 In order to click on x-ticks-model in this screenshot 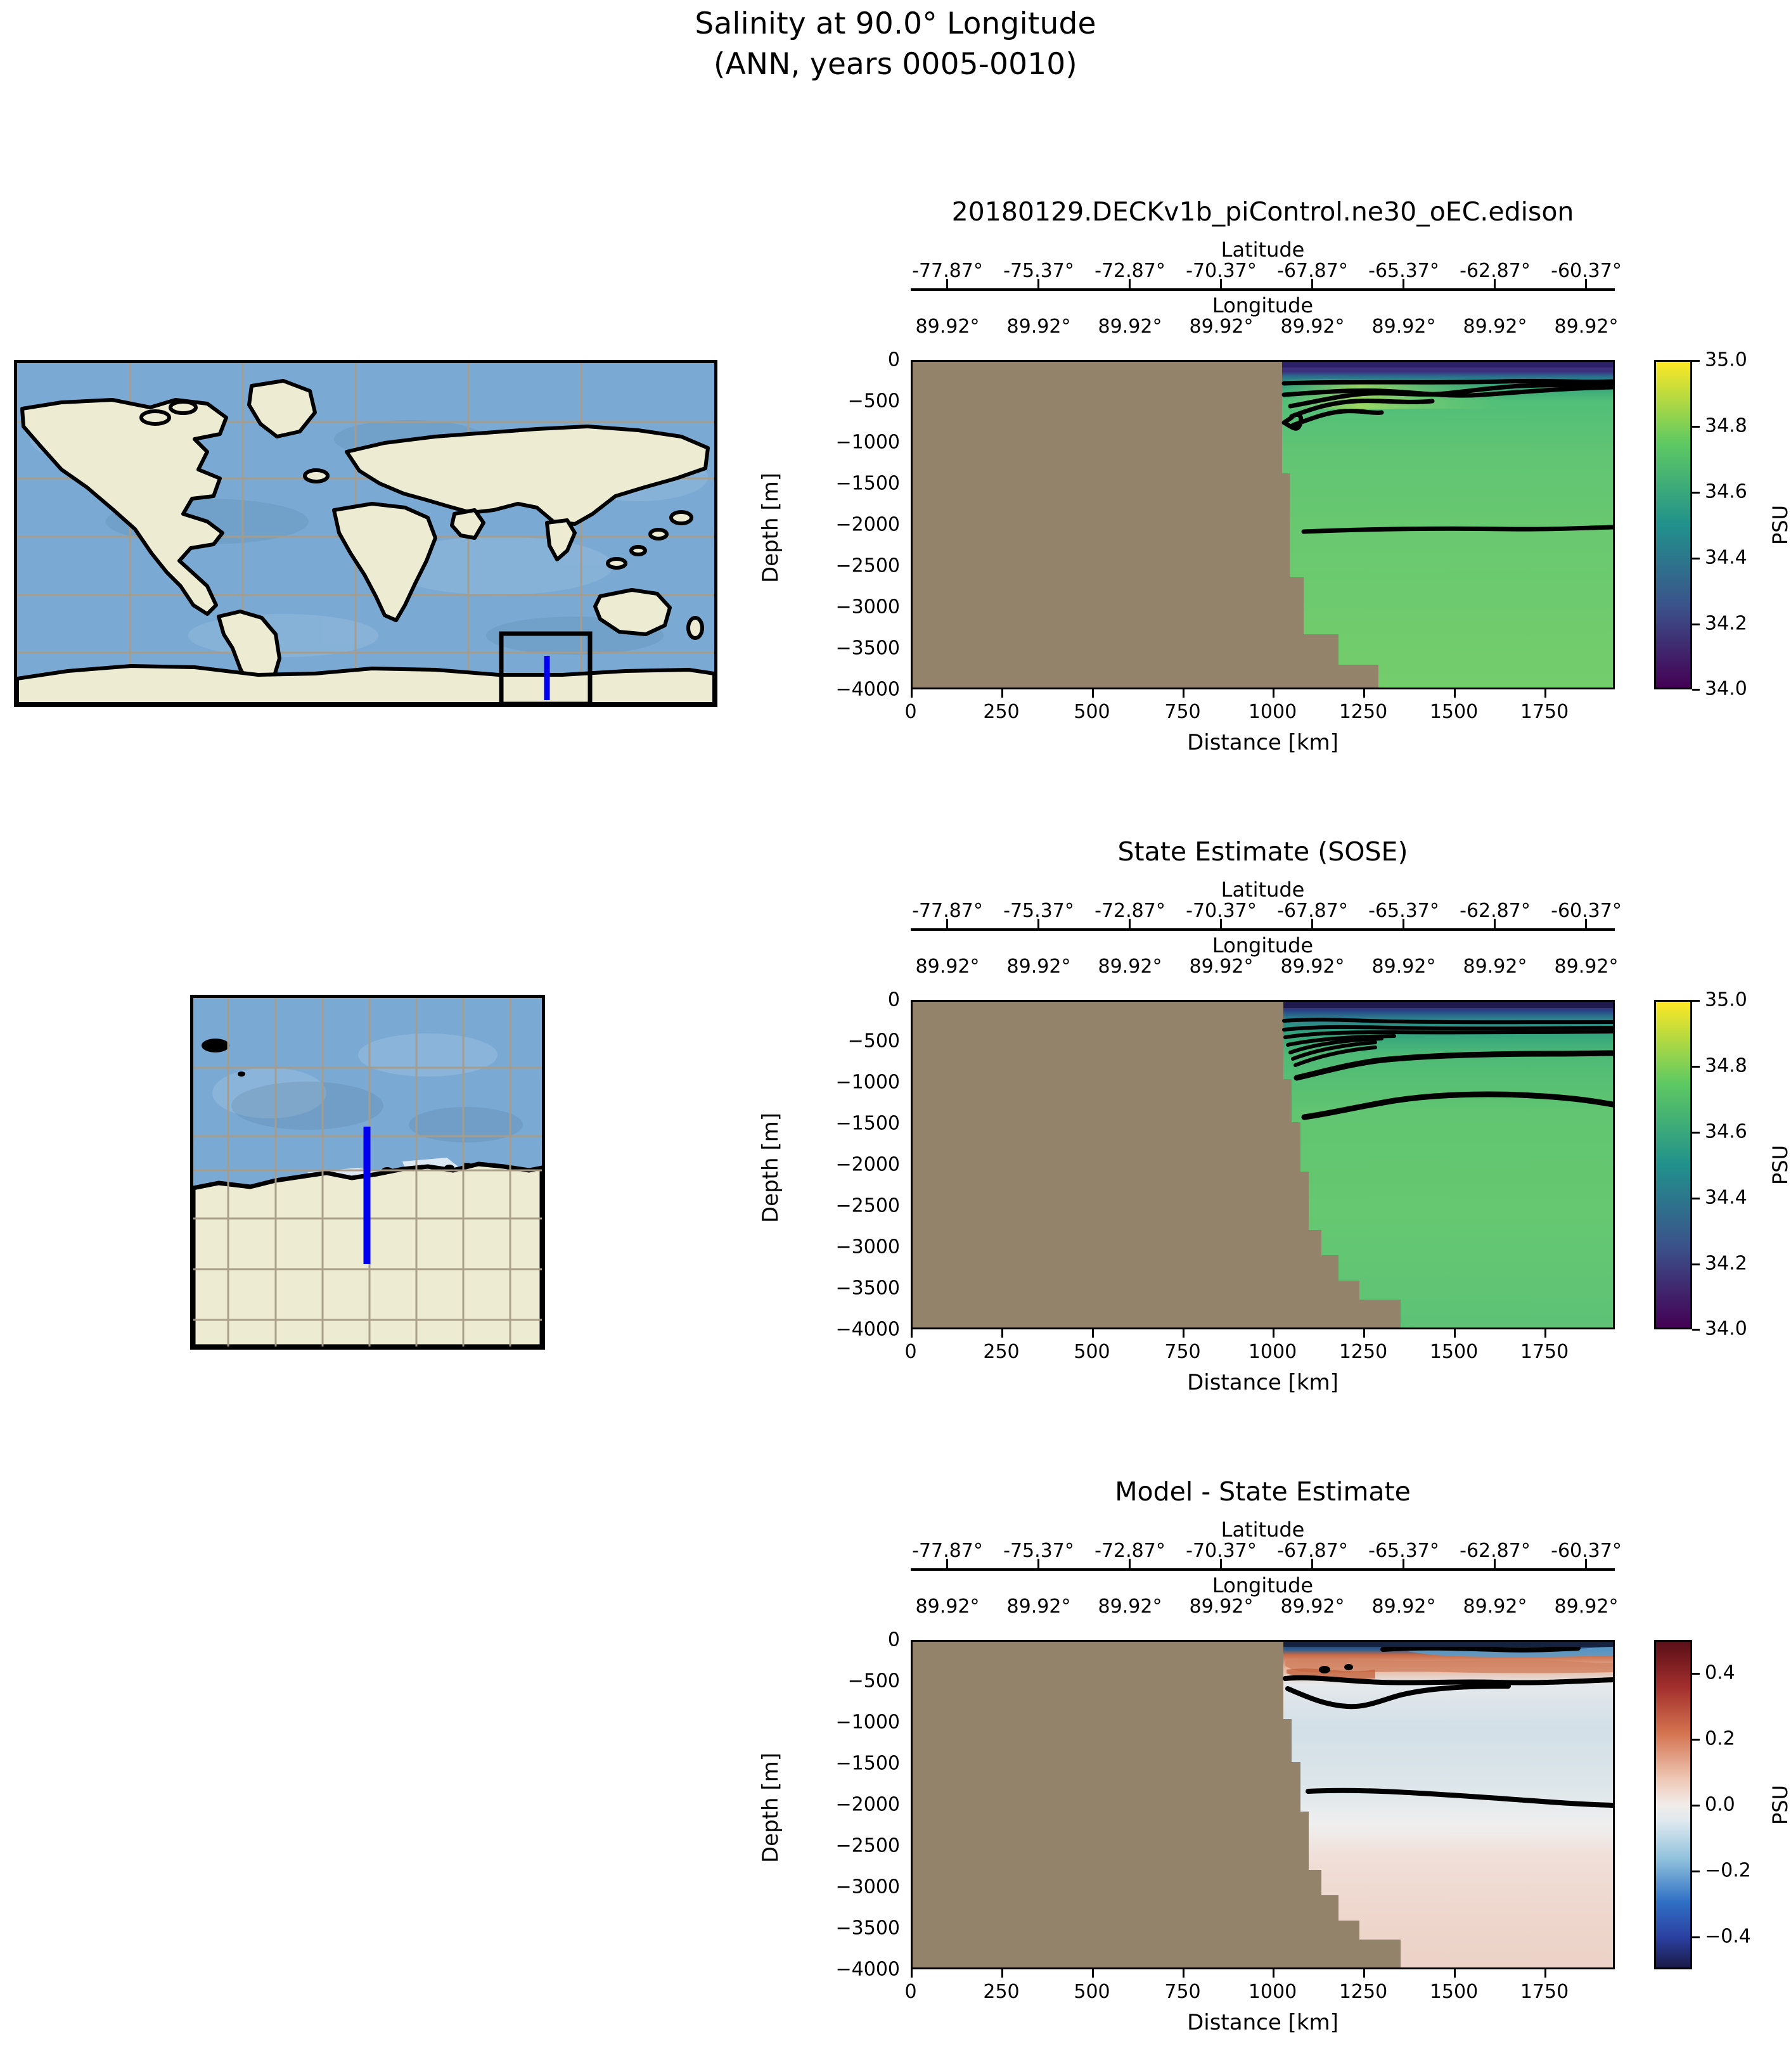, I will do `click(1263, 694)`.